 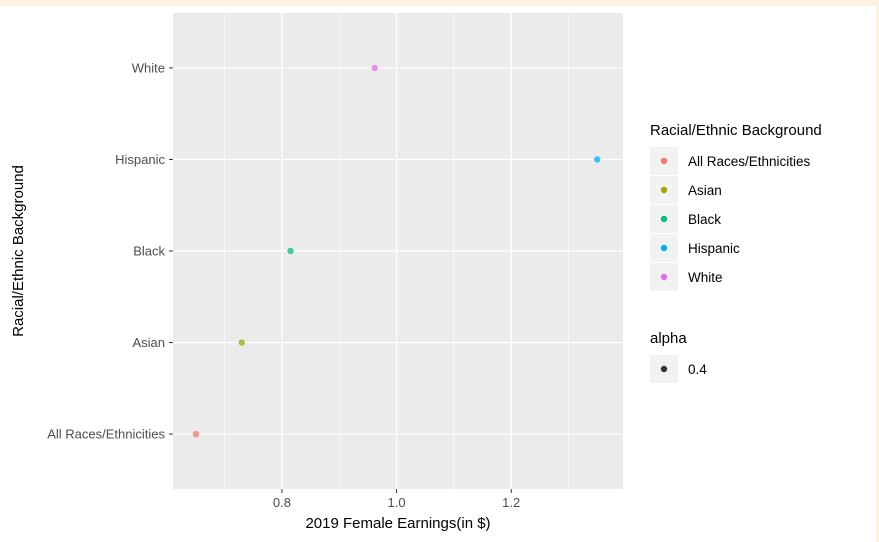 I want to click on y-tick-label: White, so click(x=148, y=67).